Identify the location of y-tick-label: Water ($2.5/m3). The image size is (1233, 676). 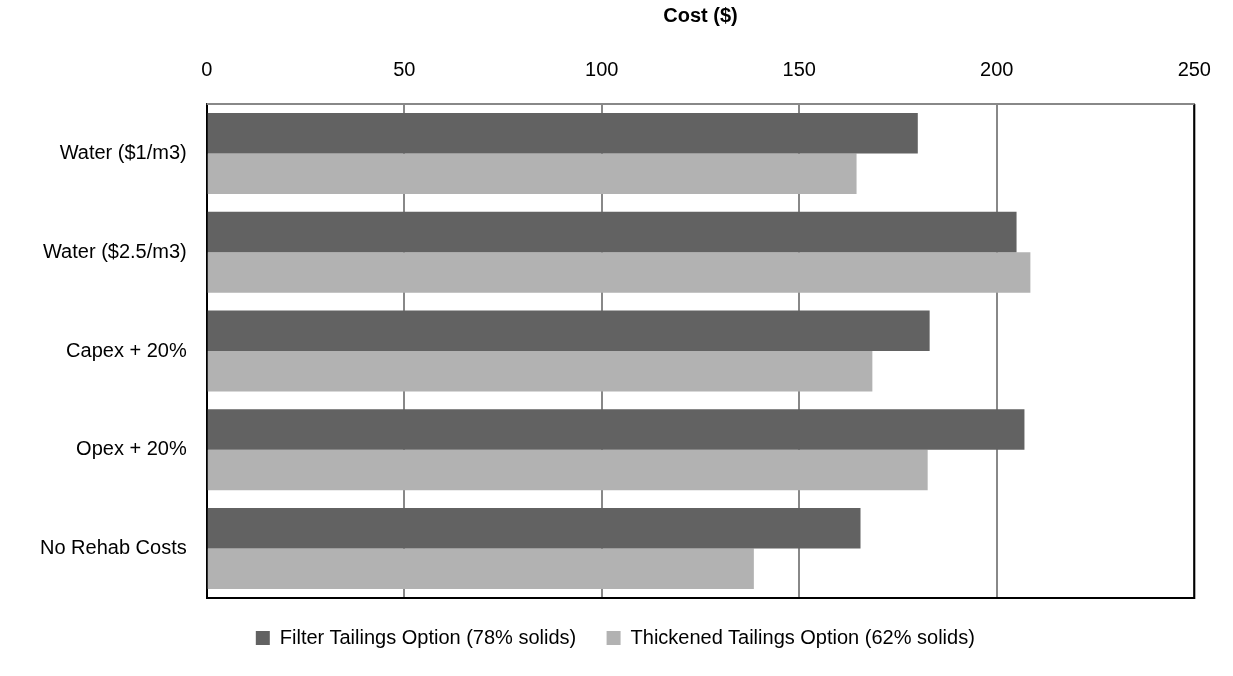
(114, 250).